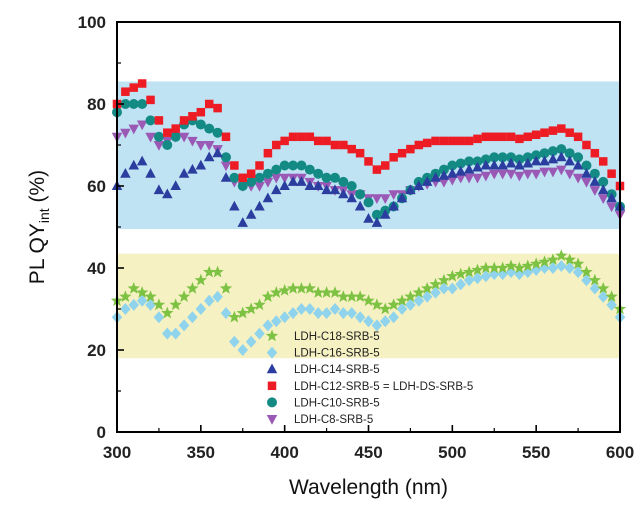 The height and width of the screenshot is (511, 641). What do you see at coordinates (337, 354) in the screenshot?
I see `legend-label: LDH-C16-SRB-5` at bounding box center [337, 354].